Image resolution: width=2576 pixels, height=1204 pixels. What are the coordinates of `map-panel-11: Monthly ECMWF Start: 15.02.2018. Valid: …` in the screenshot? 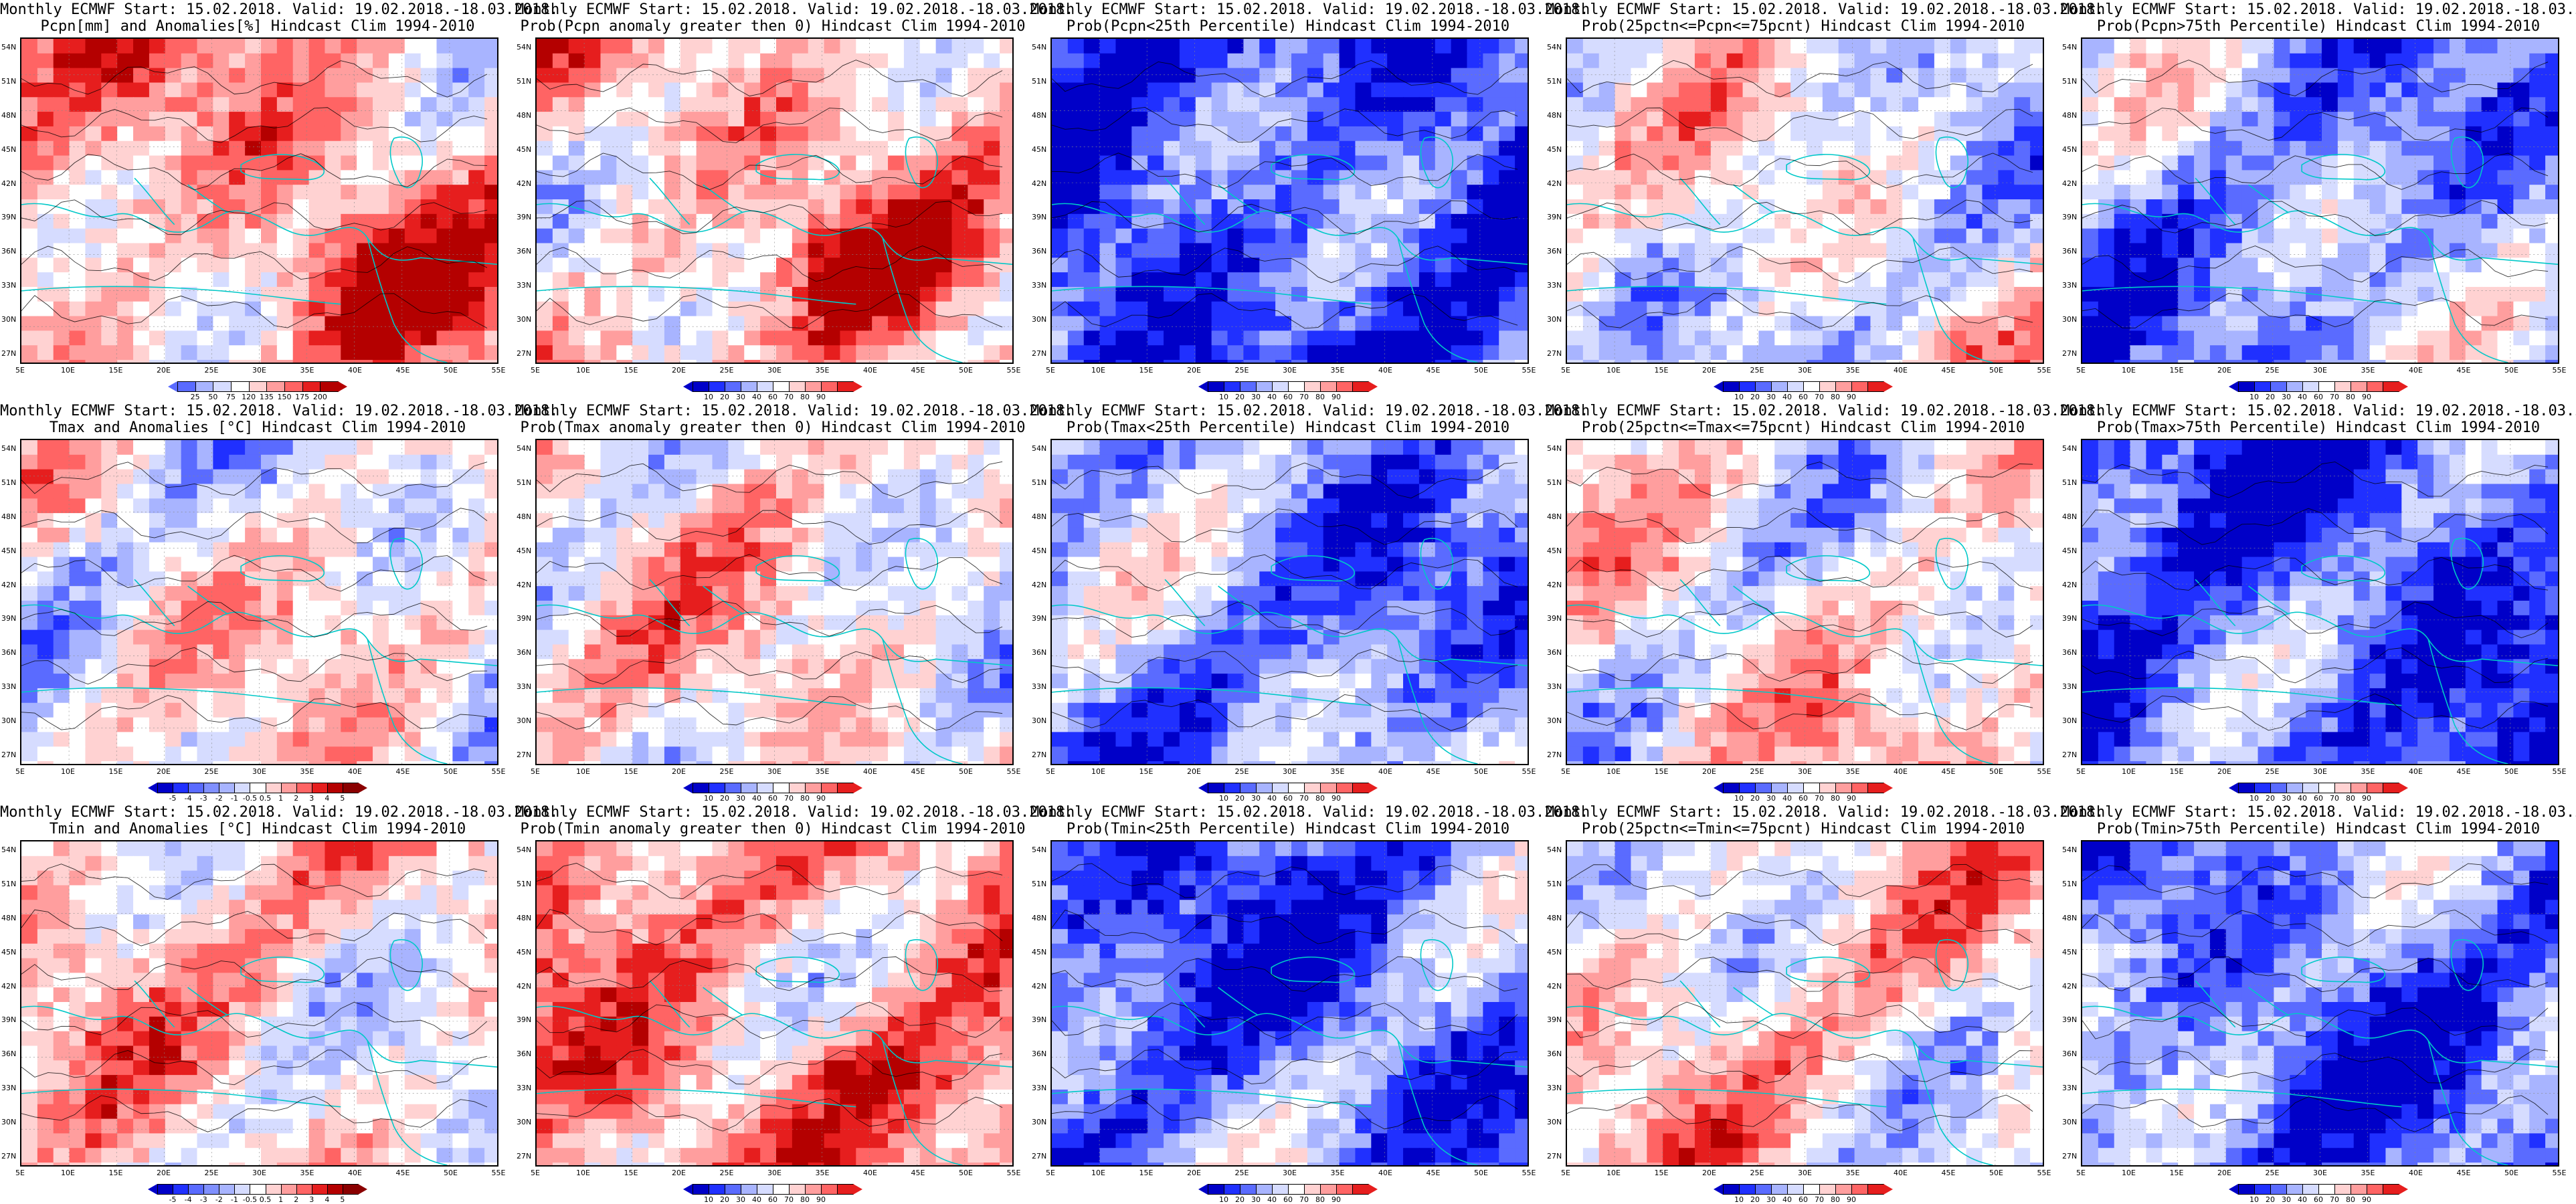 It's located at (279, 1003).